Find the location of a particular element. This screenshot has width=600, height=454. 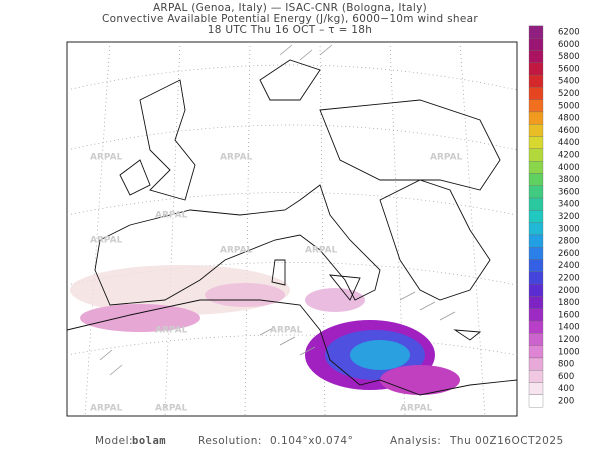

colorbar-label: 5200 is located at coordinates (569, 94).